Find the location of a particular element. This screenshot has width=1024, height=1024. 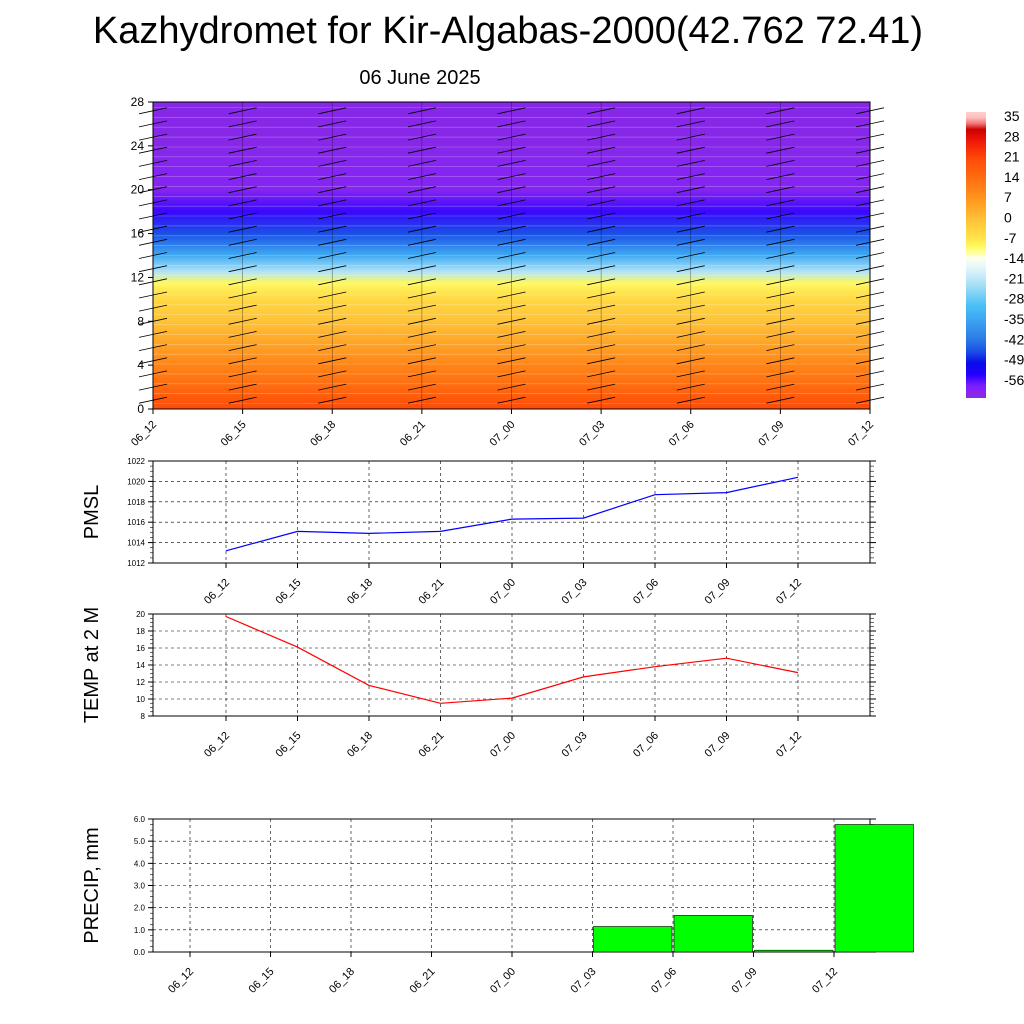

y-tick-label: 28 is located at coordinates (138, 102).